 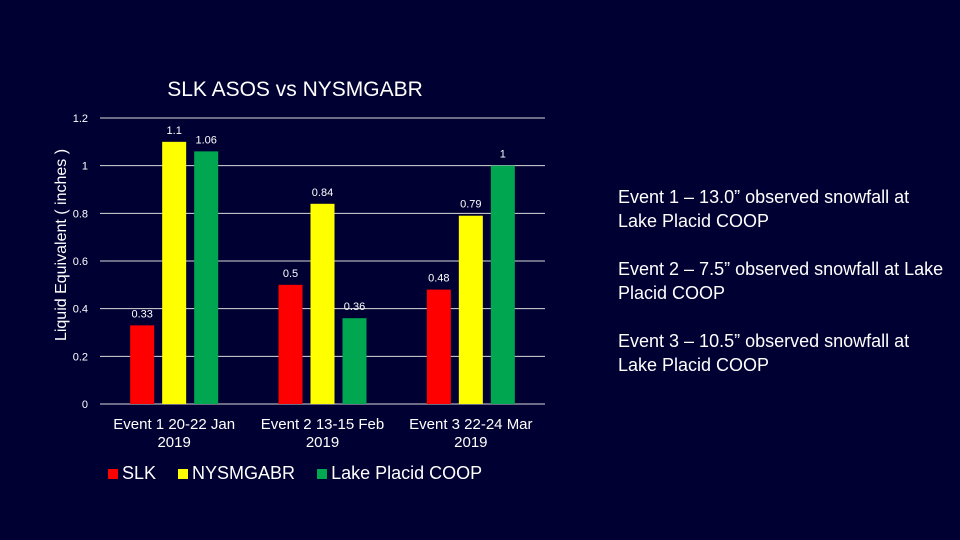 What do you see at coordinates (80, 310) in the screenshot?
I see `y-tick-label: 0.4` at bounding box center [80, 310].